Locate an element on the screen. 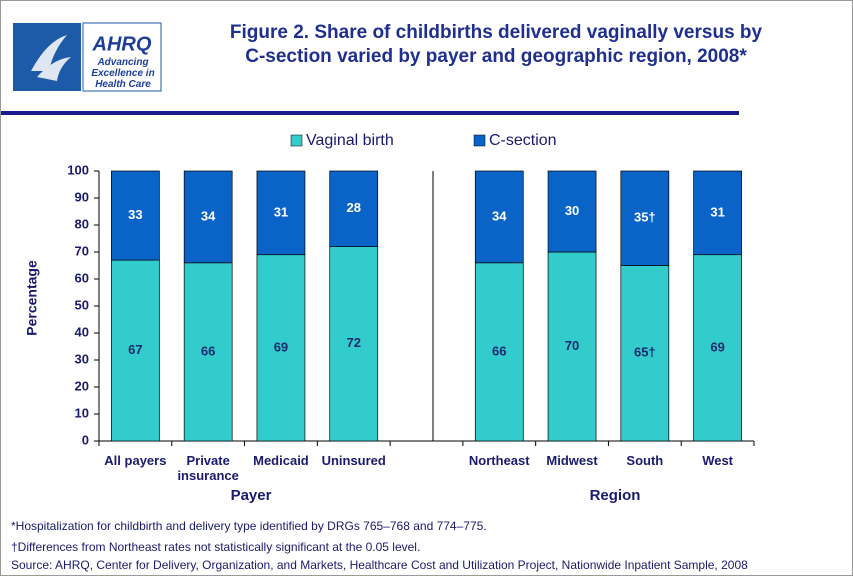 Image resolution: width=853 pixels, height=576 pixels. legend-label: Vaginal birth is located at coordinates (350, 140).